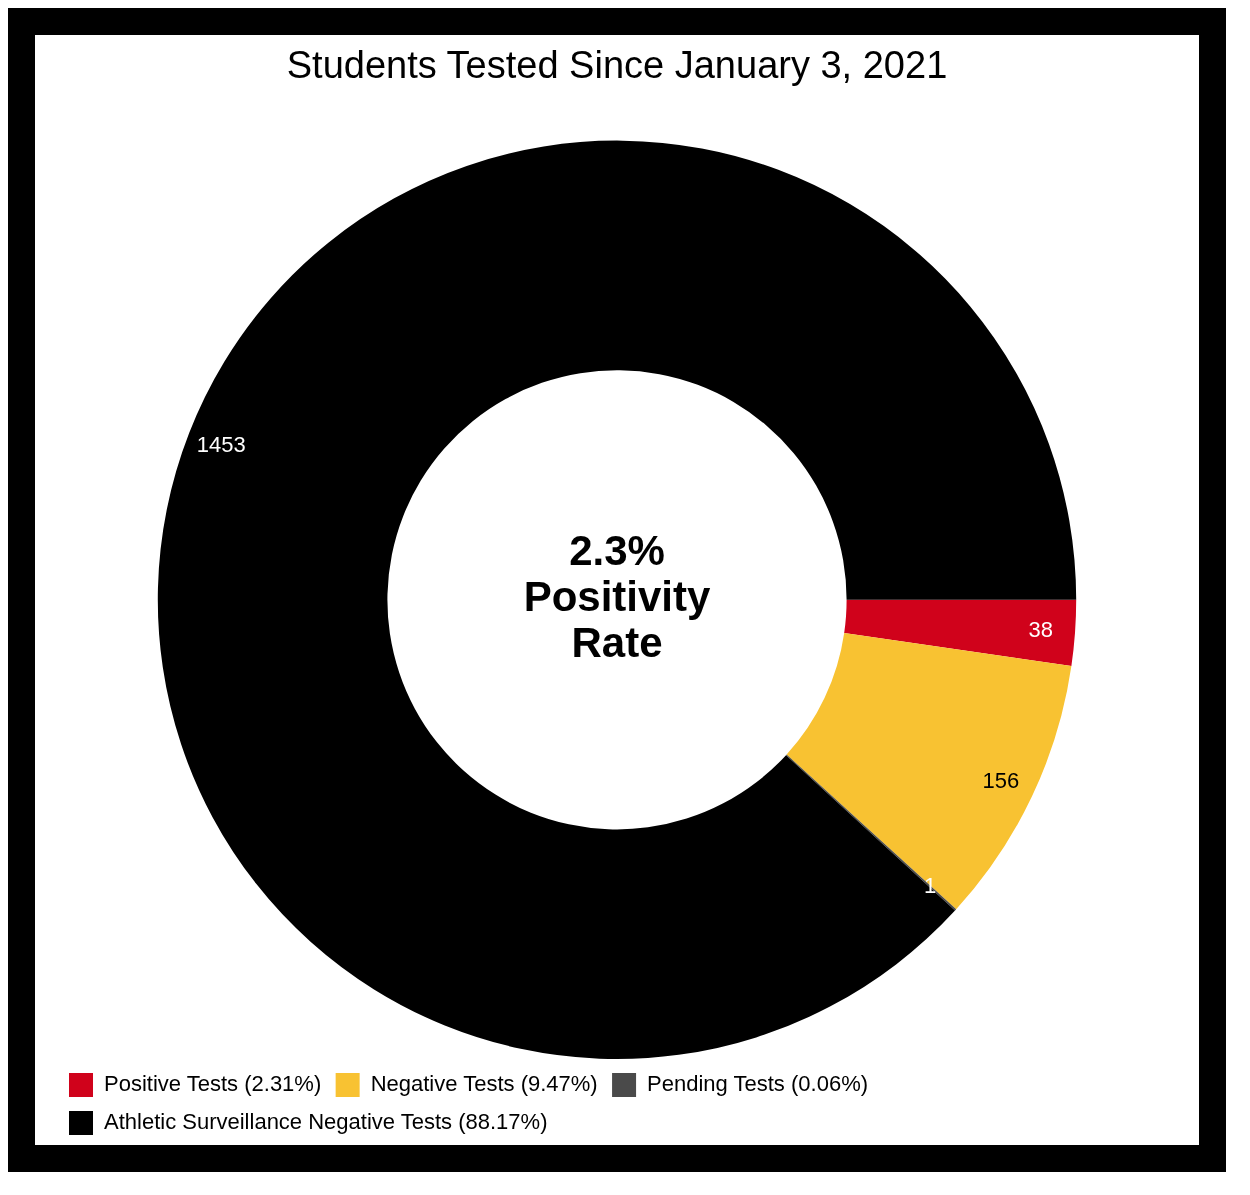  Describe the element at coordinates (617, 65) in the screenshot. I see `chart-title: Students Tested Since January 3, 2021` at that location.